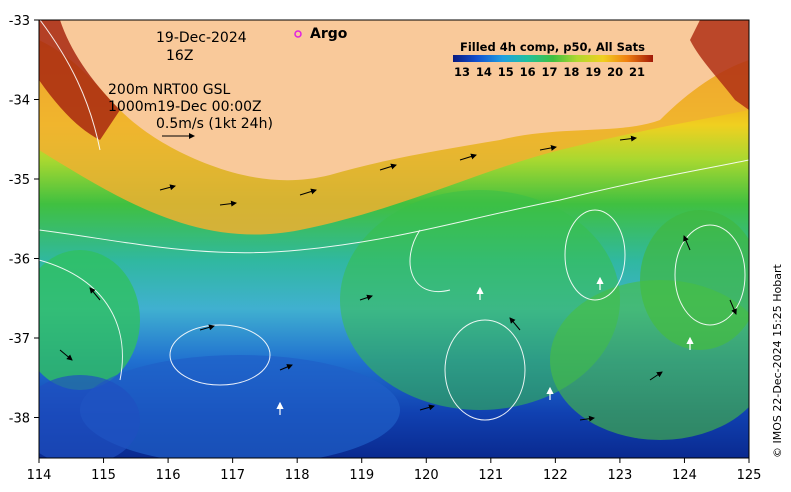 Image resolution: width=791 pixels, height=492 pixels. What do you see at coordinates (19, 101) in the screenshot?
I see `y-tick-label: -34` at bounding box center [19, 101].